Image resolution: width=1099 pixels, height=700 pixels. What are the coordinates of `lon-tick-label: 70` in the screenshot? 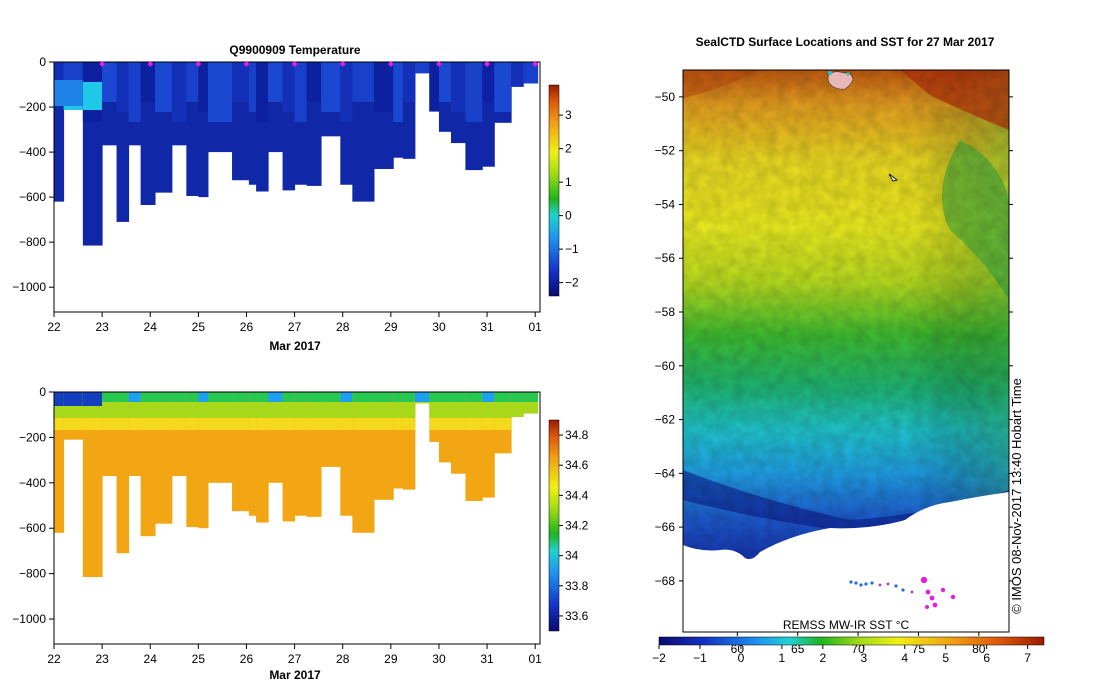 It's located at (858, 649).